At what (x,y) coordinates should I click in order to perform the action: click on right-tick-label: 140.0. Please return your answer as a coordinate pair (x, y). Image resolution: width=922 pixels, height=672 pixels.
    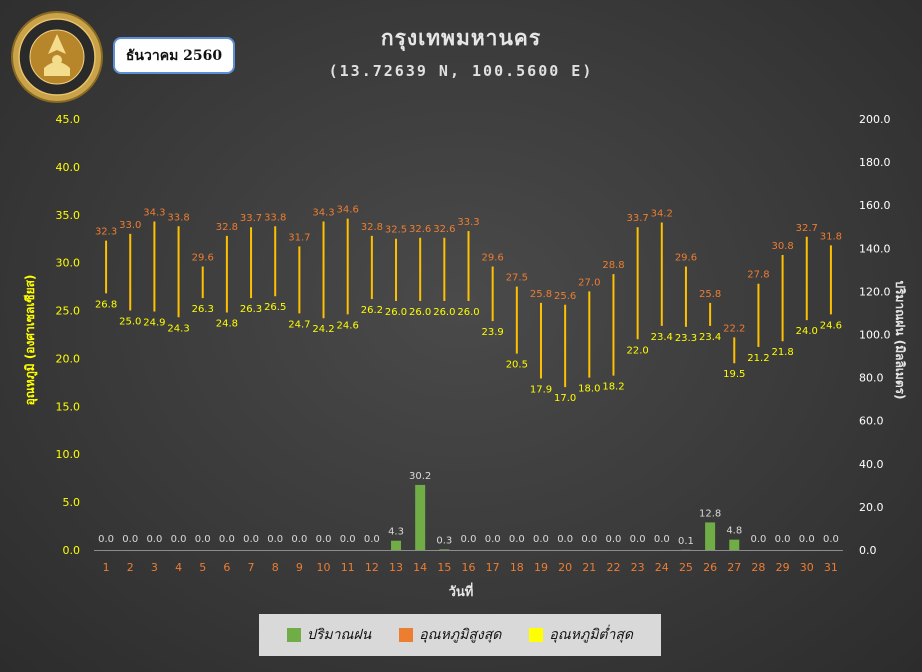
    Looking at the image, I should click on (875, 248).